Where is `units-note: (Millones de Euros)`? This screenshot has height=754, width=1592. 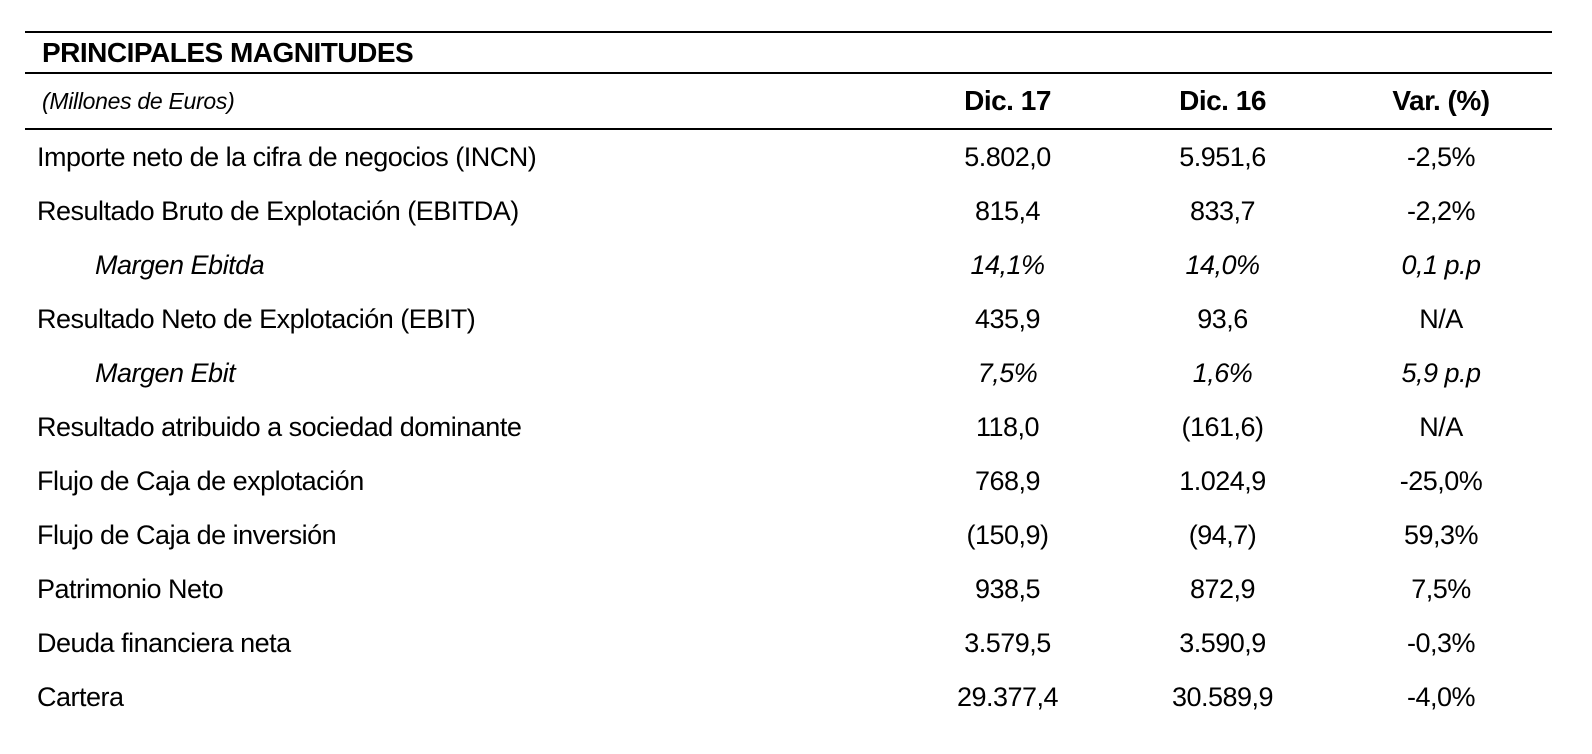
units-note: (Millones de Euros) is located at coordinates (138, 100).